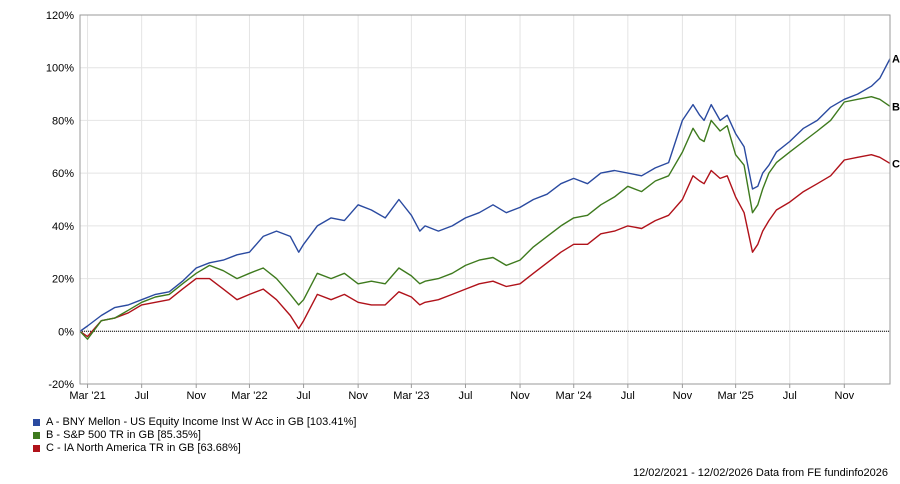  I want to click on legend-label-c: C - IA North America TR in GB [63.68%], so click(143, 448).